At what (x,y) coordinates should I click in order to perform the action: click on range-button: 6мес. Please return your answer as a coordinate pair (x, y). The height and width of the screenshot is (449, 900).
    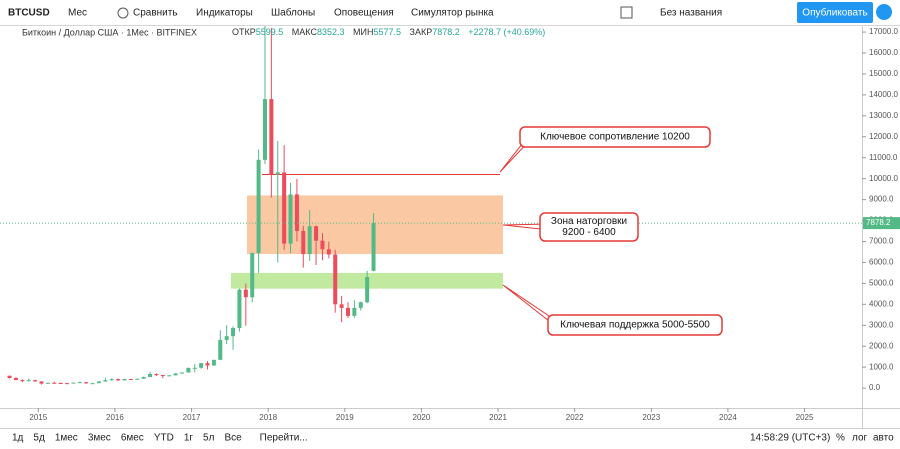
    Looking at the image, I should click on (132, 438).